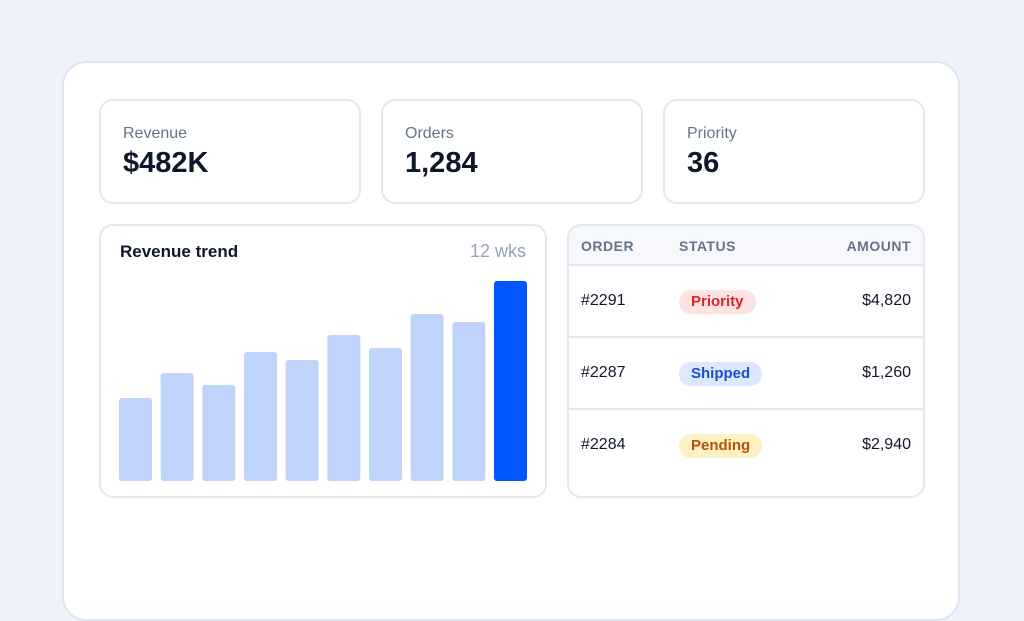 This screenshot has height=621, width=1024. I want to click on kpi-card: Revenue $482K, so click(230, 151).